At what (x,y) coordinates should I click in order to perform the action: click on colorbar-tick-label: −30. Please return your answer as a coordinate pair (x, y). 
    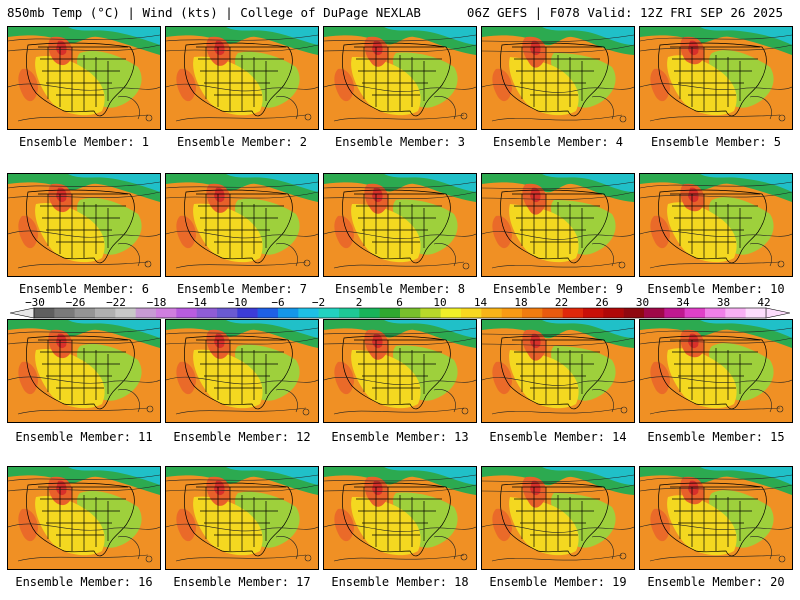
    Looking at the image, I should click on (35, 302).